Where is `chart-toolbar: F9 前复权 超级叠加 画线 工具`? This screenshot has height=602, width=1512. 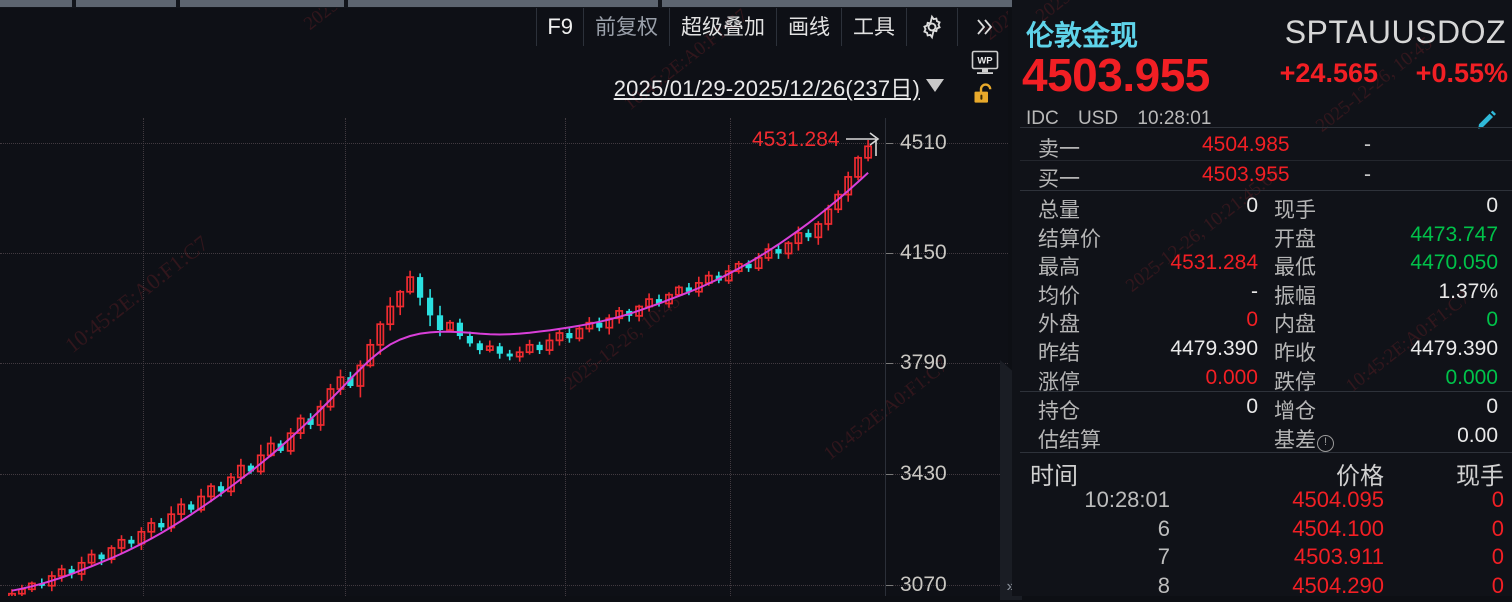 chart-toolbar: F9 前复权 超级叠加 画线 工具 is located at coordinates (772, 27).